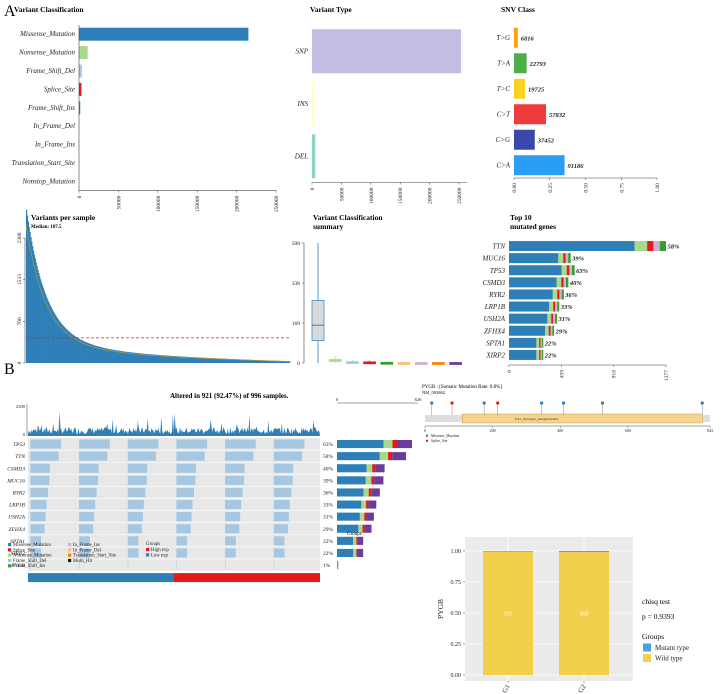  What do you see at coordinates (546, 140) in the screenshot?
I see `snv-count-label: 37452` at bounding box center [546, 140].